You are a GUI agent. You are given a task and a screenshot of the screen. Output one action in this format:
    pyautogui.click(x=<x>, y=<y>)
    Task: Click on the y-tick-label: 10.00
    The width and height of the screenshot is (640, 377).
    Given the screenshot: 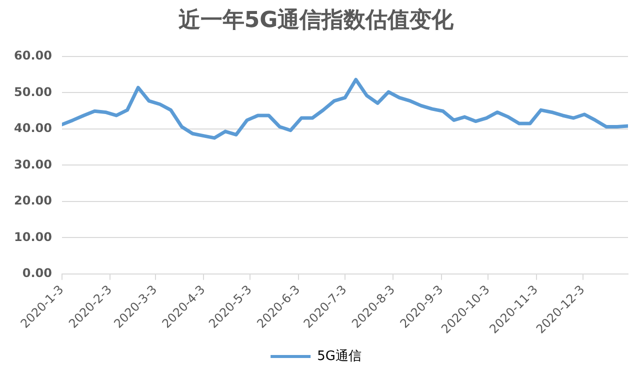 What is the action you would take?
    pyautogui.click(x=33, y=237)
    